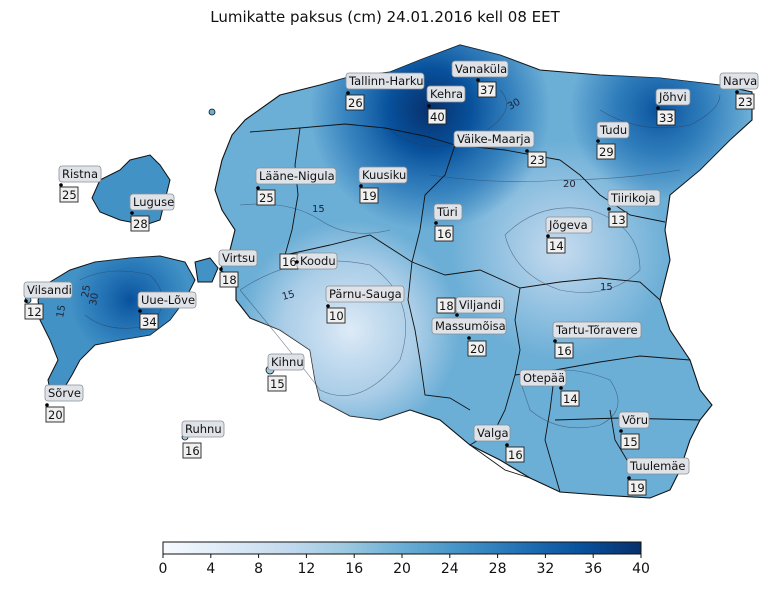  What do you see at coordinates (203, 429) in the screenshot?
I see `svg-text: Ruhnu` at bounding box center [203, 429].